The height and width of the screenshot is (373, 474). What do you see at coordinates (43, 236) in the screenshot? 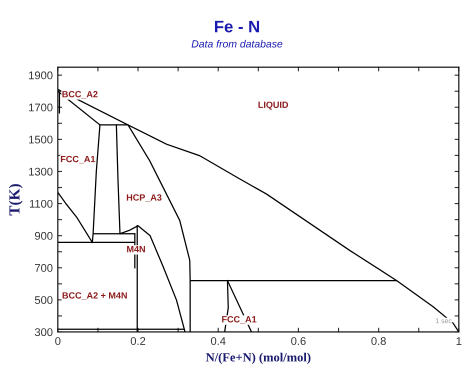
I see `y-tick-label: 900` at bounding box center [43, 236].